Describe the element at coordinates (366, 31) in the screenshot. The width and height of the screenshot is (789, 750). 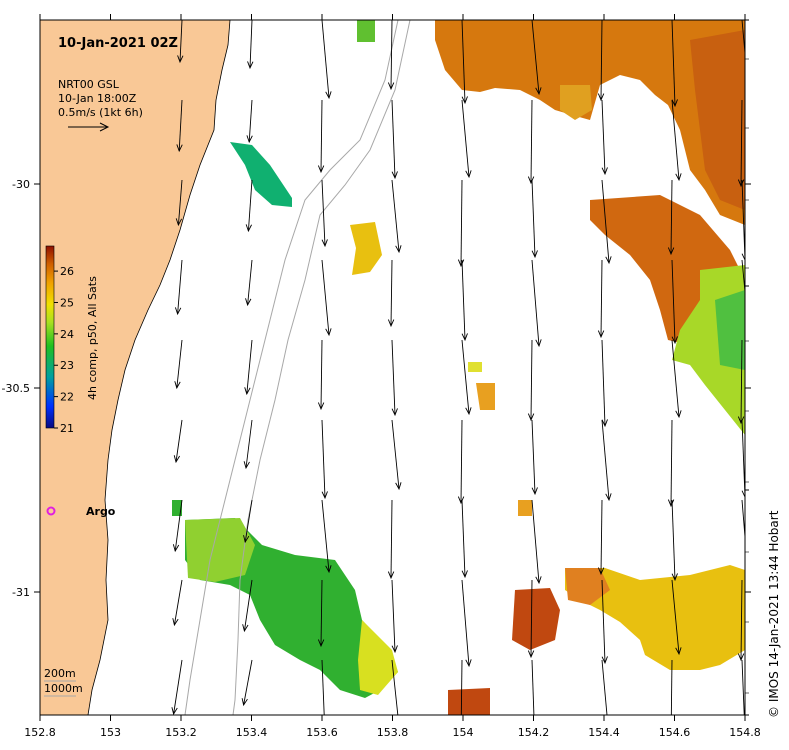
I see `sst-patch-green-top` at that location.